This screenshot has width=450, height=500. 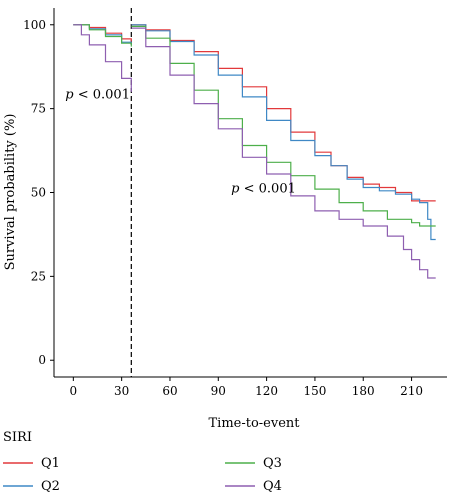 I want to click on legend-label-q2: Q2, so click(x=50, y=486).